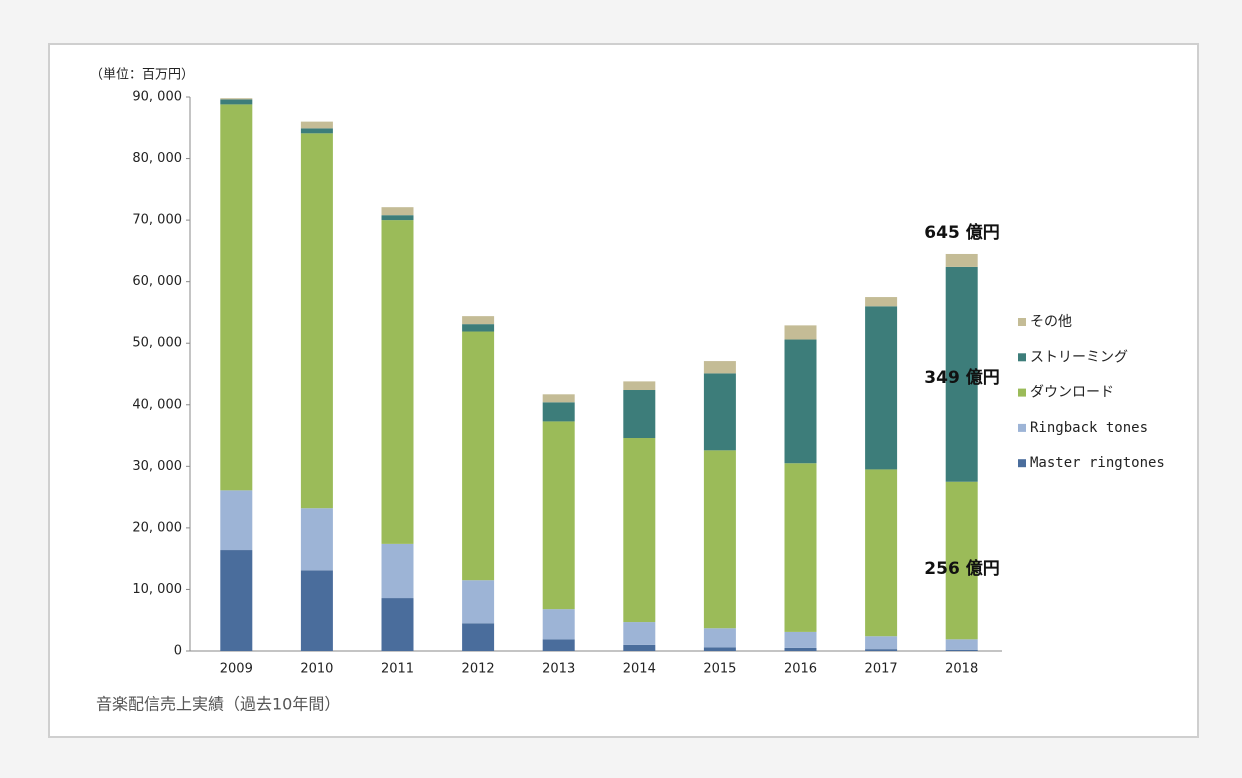  What do you see at coordinates (218, 704) in the screenshot?
I see `caption: 音楽配信売上実績（過去10年間）` at bounding box center [218, 704].